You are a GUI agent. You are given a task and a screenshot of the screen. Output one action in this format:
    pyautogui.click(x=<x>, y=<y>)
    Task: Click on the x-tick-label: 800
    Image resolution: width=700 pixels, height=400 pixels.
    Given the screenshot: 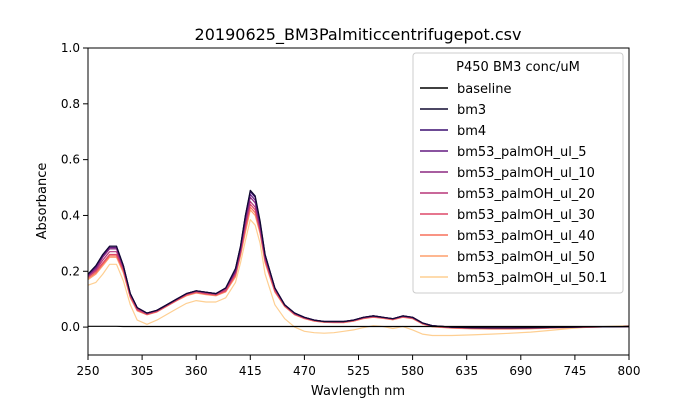 What is the action you would take?
    pyautogui.click(x=629, y=371)
    